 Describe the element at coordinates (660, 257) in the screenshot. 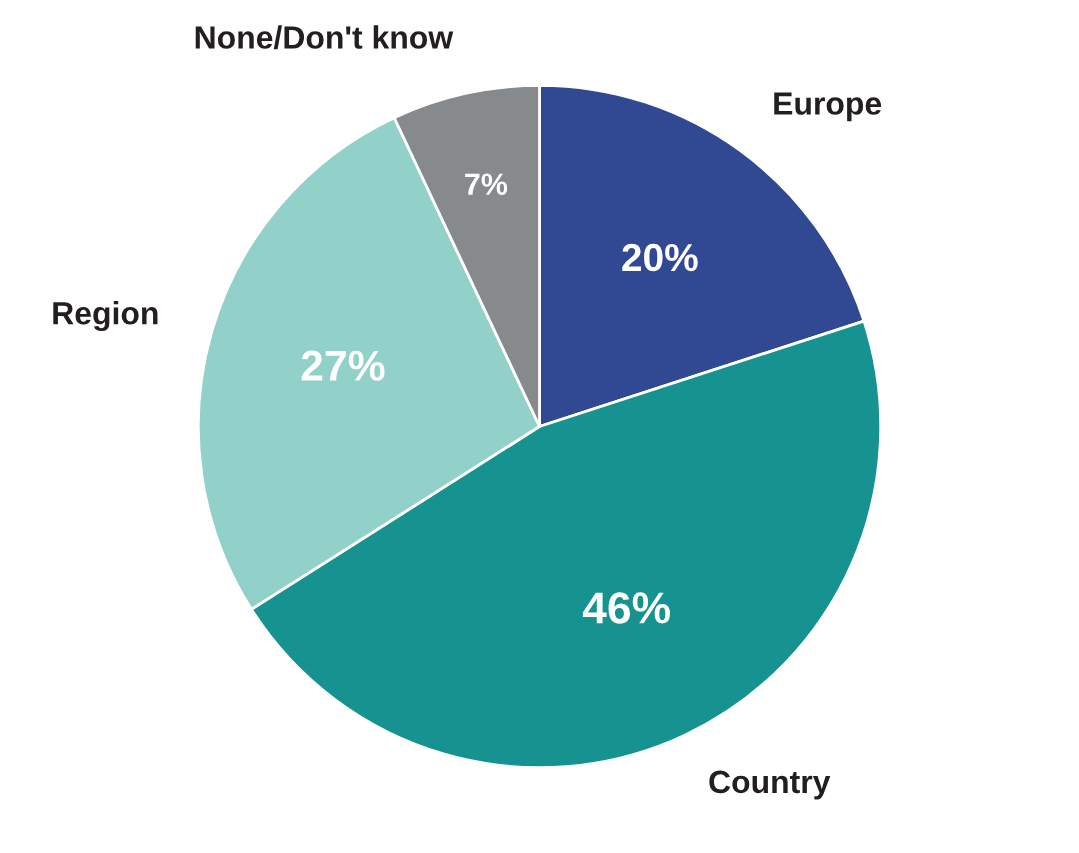

I see `data-label: 20%` at that location.